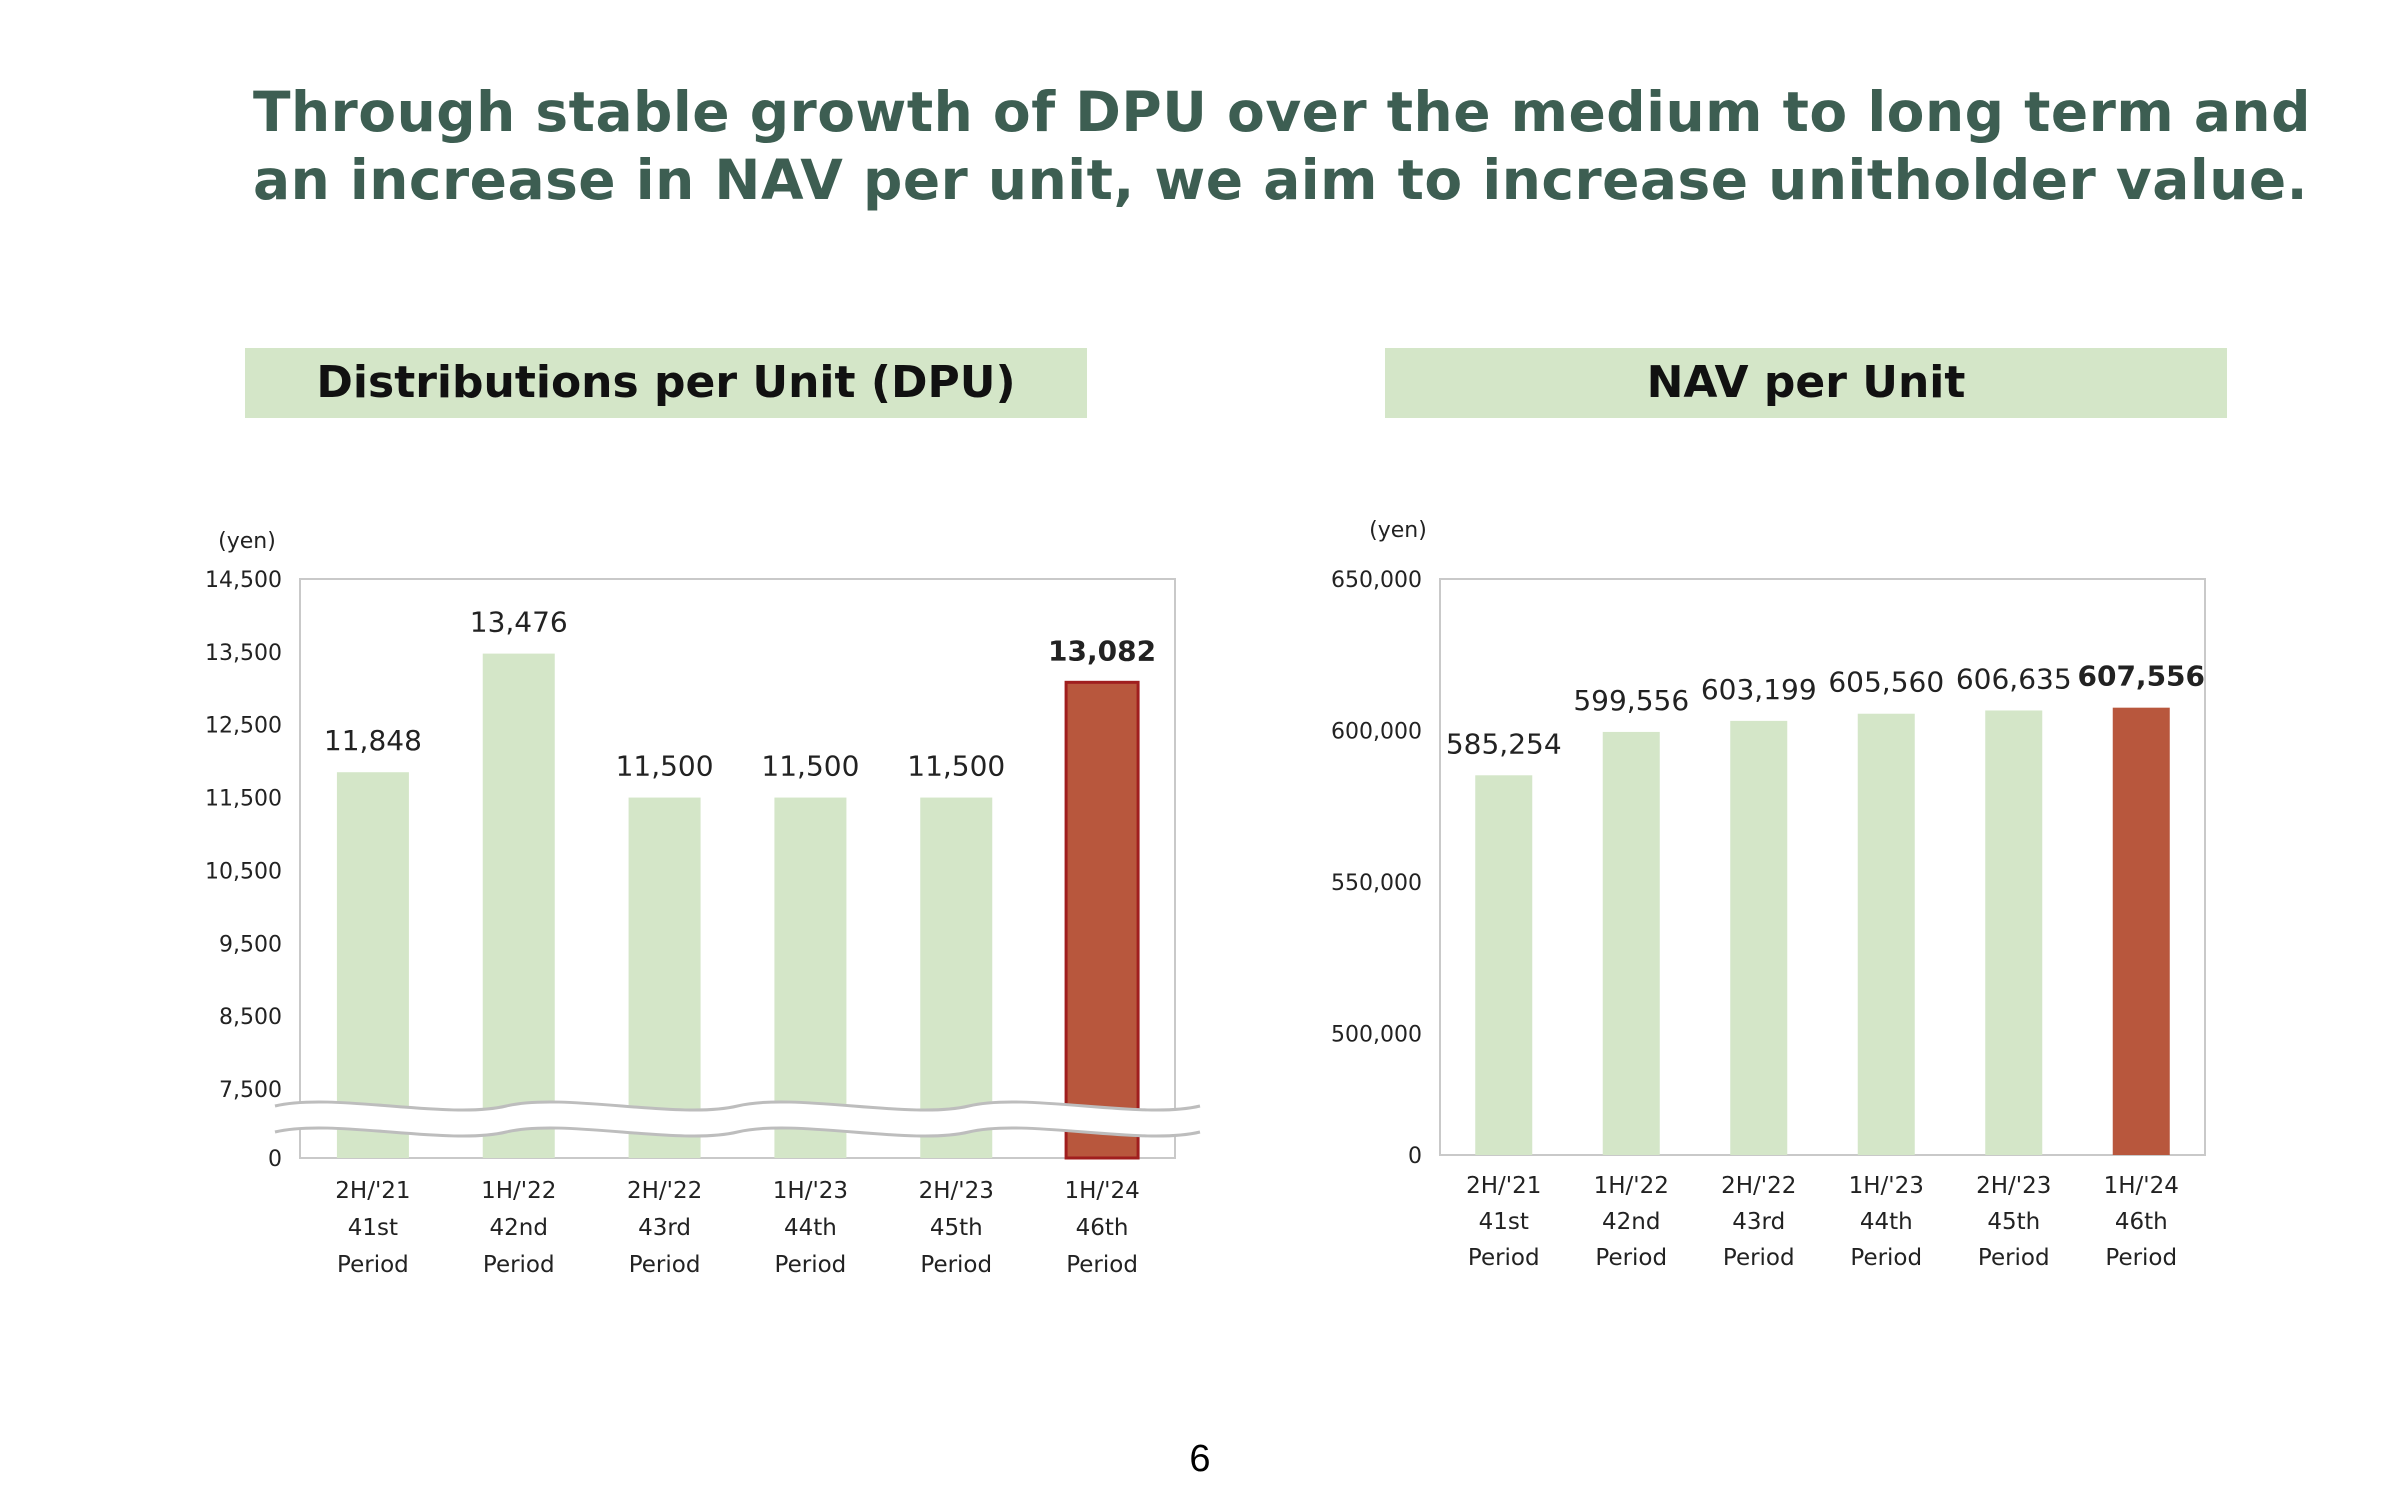 The image size is (2400, 1494). Describe the element at coordinates (666, 383) in the screenshot. I see `dpu-chart-title: Distributions per Unit (DPU)` at that location.